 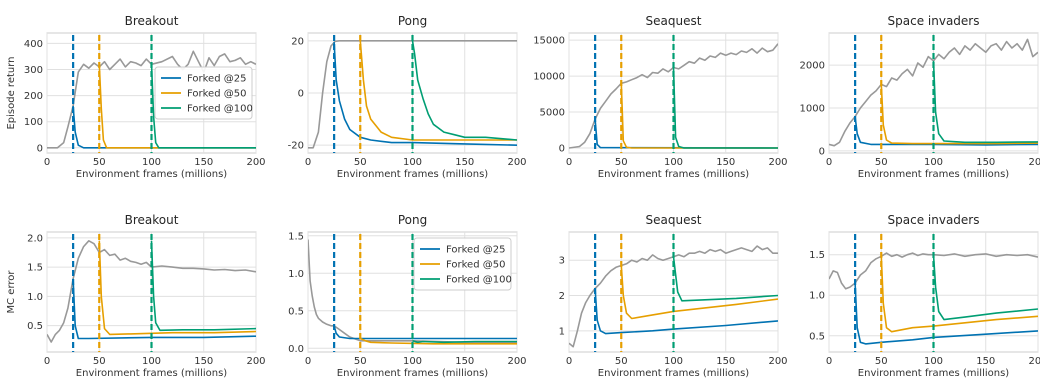 I want to click on y-tick-label: 0.0, so click(x=296, y=349).